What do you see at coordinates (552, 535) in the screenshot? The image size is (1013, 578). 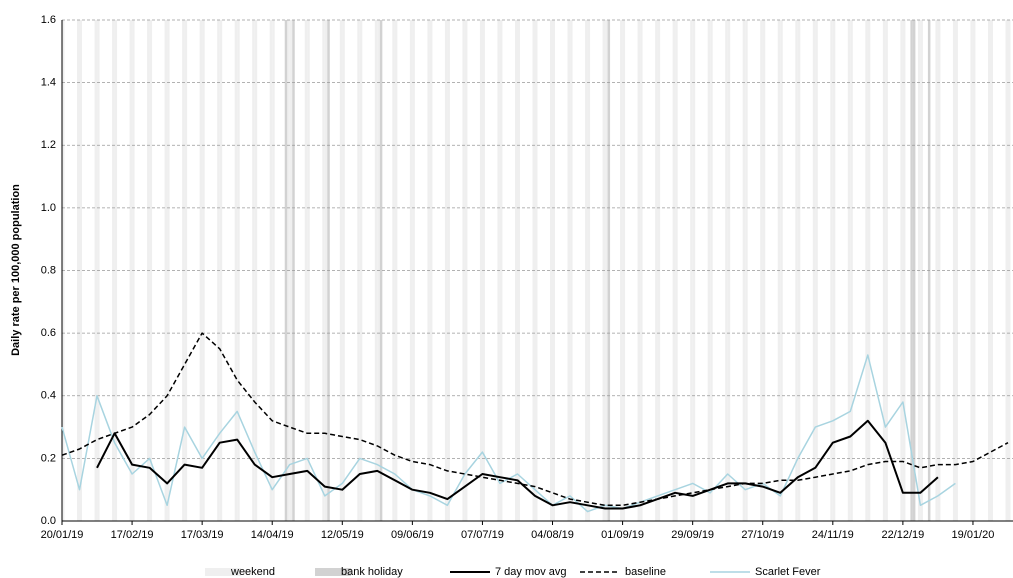 I see `x-tick-label: 04/08/19` at bounding box center [552, 535].